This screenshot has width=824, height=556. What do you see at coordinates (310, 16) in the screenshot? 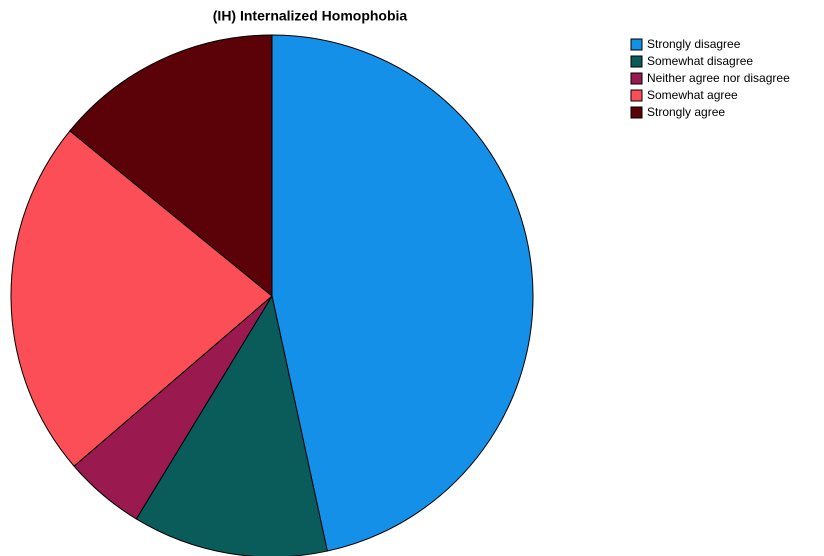
I see `chart-title: (IH) Internalized Homophobia` at bounding box center [310, 16].